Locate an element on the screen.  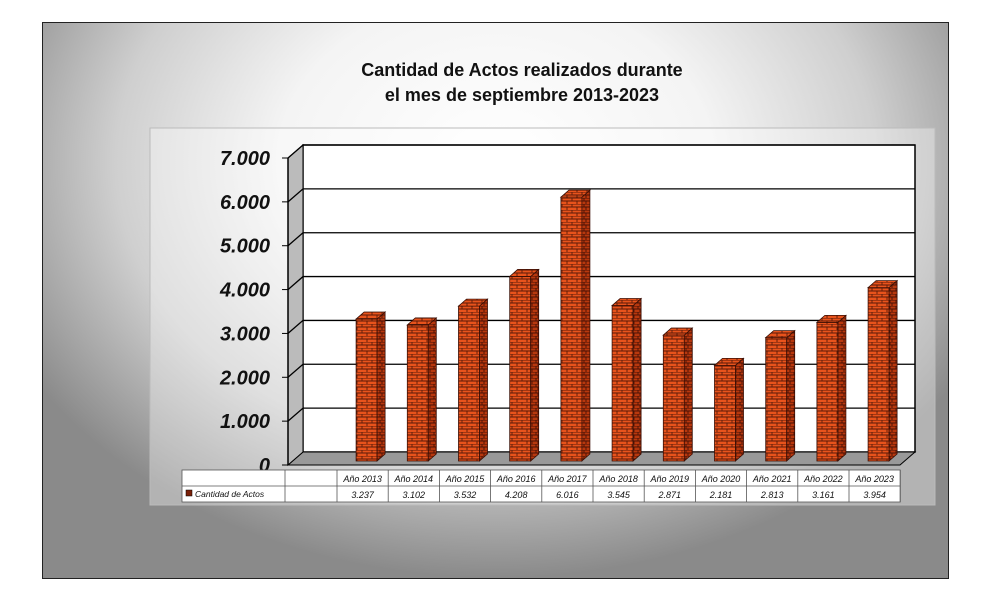
value-label: 3.102 is located at coordinates (414, 495).